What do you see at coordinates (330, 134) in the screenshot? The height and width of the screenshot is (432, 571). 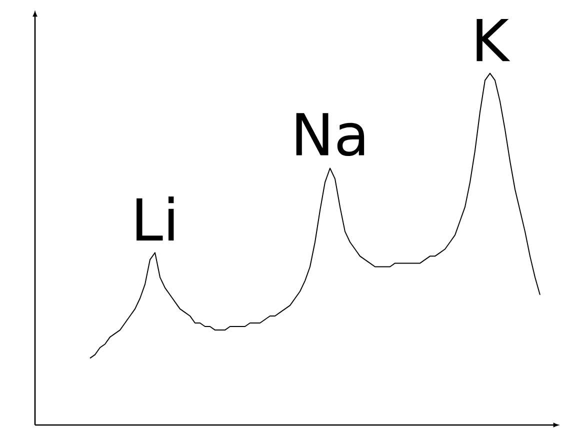 I see `annotation: Na` at bounding box center [330, 134].